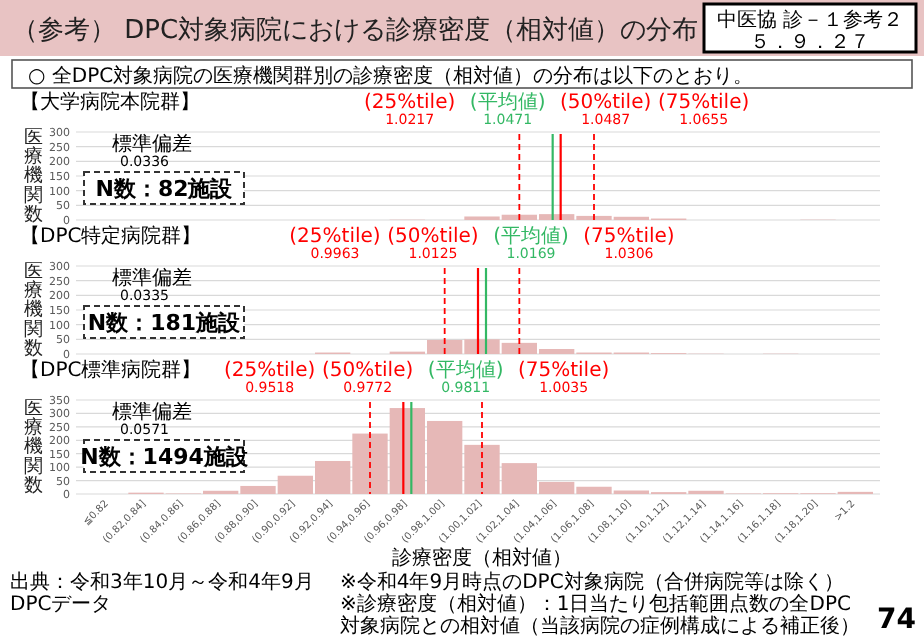 The width and height of the screenshot is (924, 640). What do you see at coordinates (463, 605) in the screenshot?
I see `page-footer: 出典：令和3年10月～令和4年9月DPCデータ ※令和4年9月時点のDPC対象病院（合併病院等は除く） ※診療密度（相対値）：1日当たり包括範囲点数の全DPC対象病院との相対値（当該病院の症例構成による補正後） 74` at bounding box center [463, 605].